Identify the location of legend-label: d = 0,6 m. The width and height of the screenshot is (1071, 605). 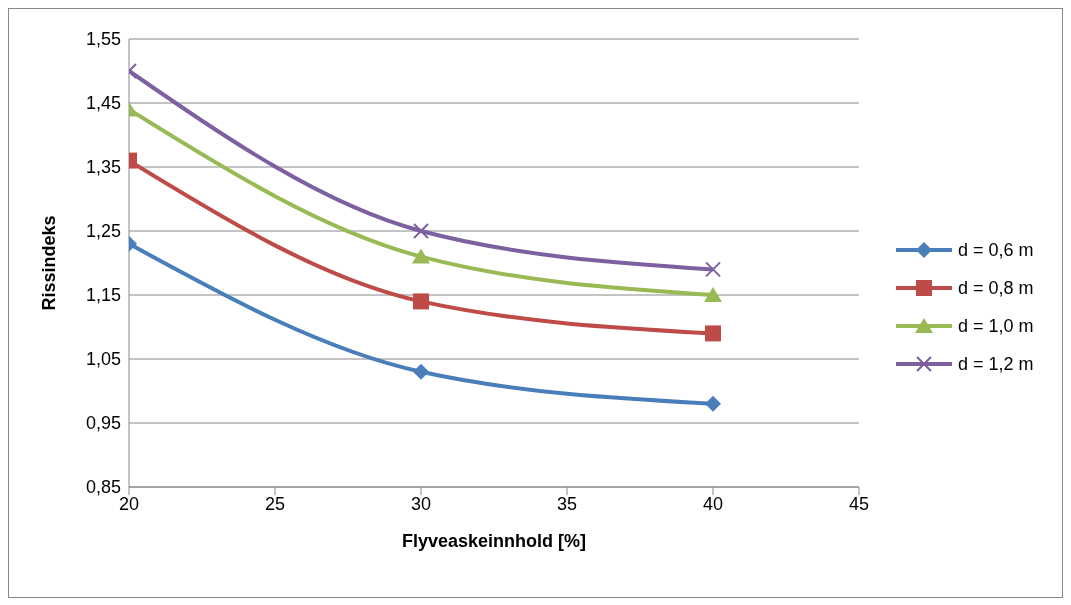
(996, 250).